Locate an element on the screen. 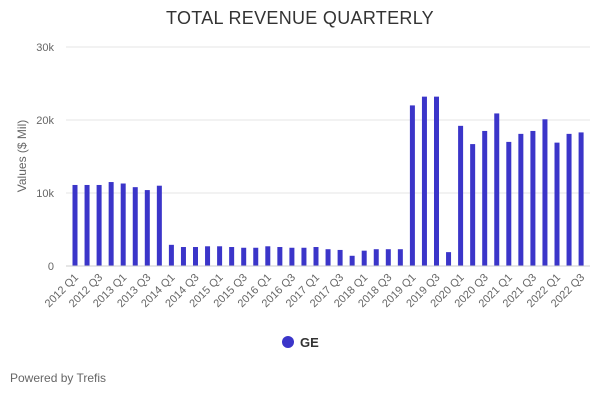 The width and height of the screenshot is (600, 400). legend: GE is located at coordinates (300, 342).